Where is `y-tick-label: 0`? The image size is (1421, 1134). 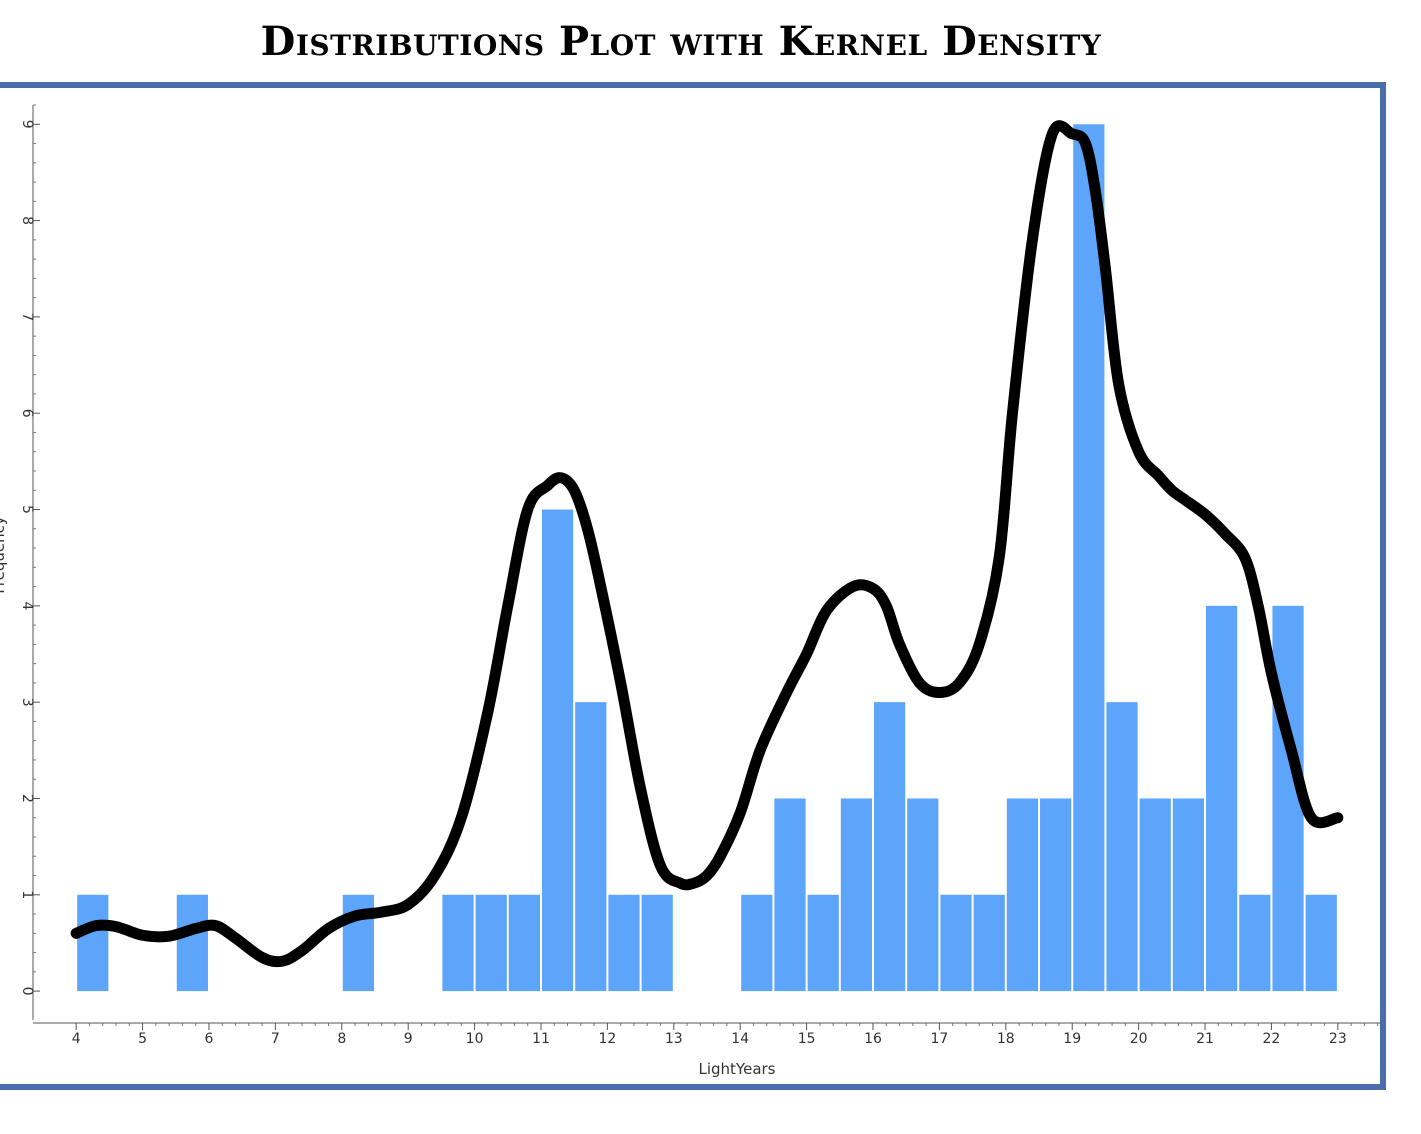 y-tick-label: 0 is located at coordinates (27, 991).